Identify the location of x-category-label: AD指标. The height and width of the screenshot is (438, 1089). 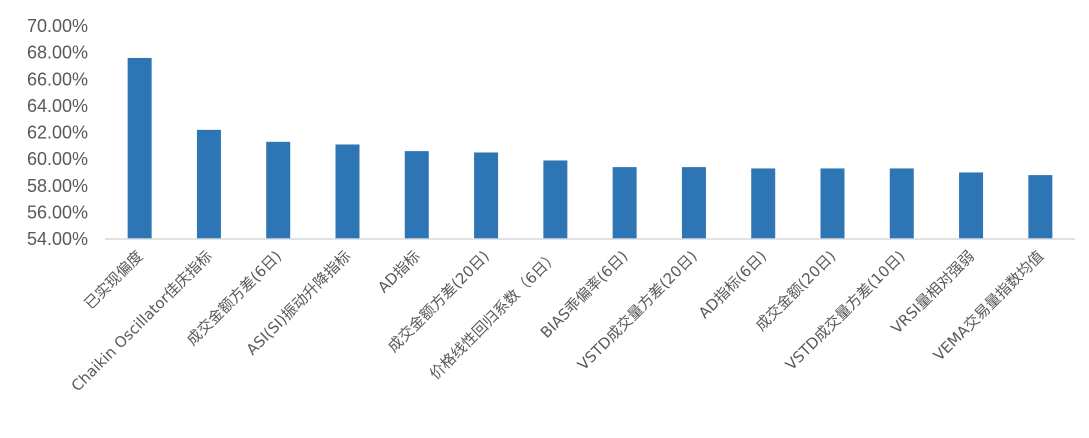
(398, 271).